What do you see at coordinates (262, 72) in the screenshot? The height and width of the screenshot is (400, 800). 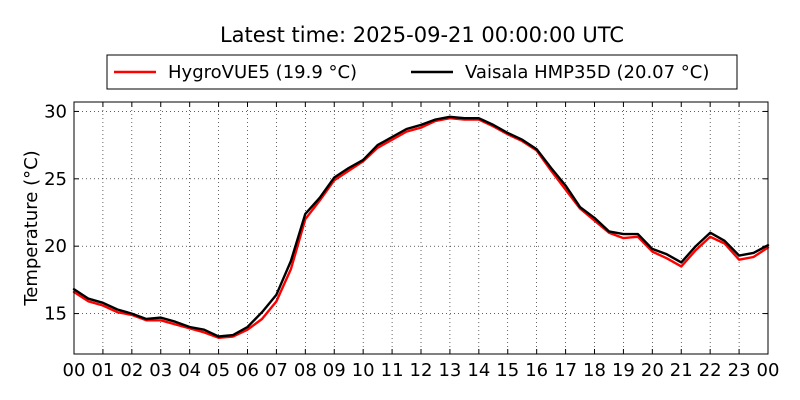 I see `legend-label-hygrovue5: HygroVUE5 (19.9 °C)` at bounding box center [262, 72].